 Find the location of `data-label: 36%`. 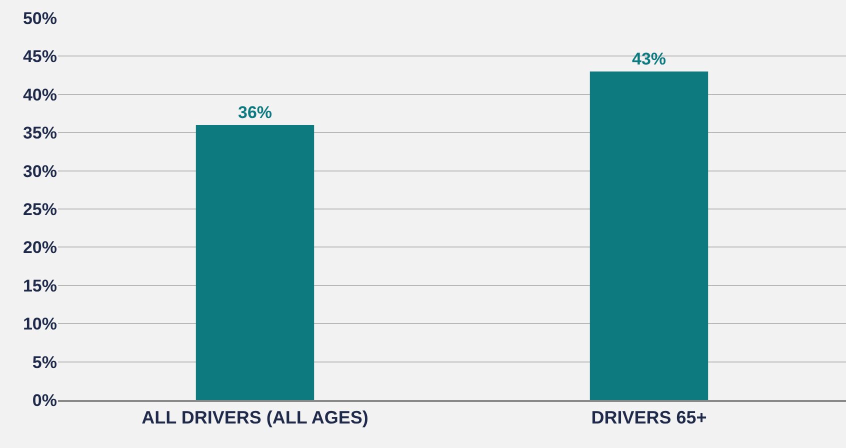

data-label: 36% is located at coordinates (255, 112).